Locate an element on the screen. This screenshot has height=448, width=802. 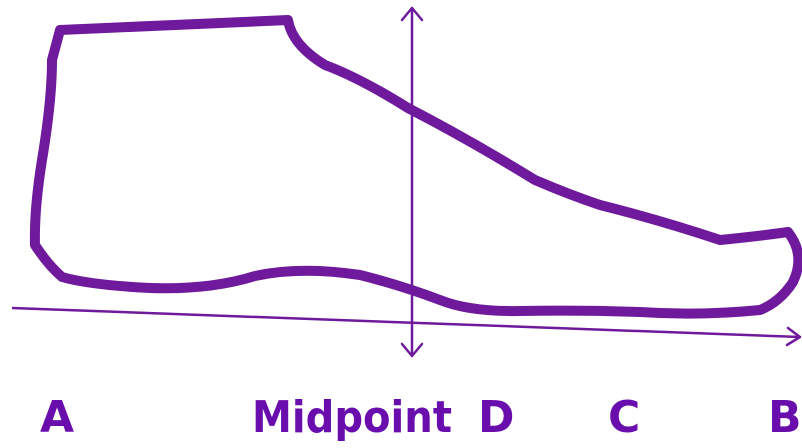
baseline-arrowhead is located at coordinates (793, 336).